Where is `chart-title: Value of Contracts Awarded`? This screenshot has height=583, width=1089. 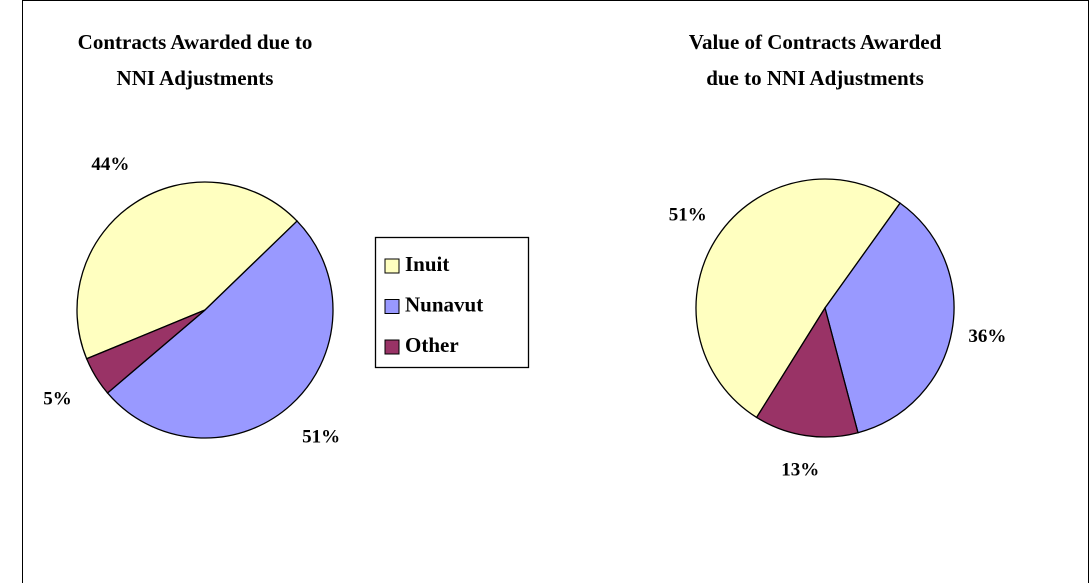 chart-title: Value of Contracts Awarded is located at coordinates (815, 42).